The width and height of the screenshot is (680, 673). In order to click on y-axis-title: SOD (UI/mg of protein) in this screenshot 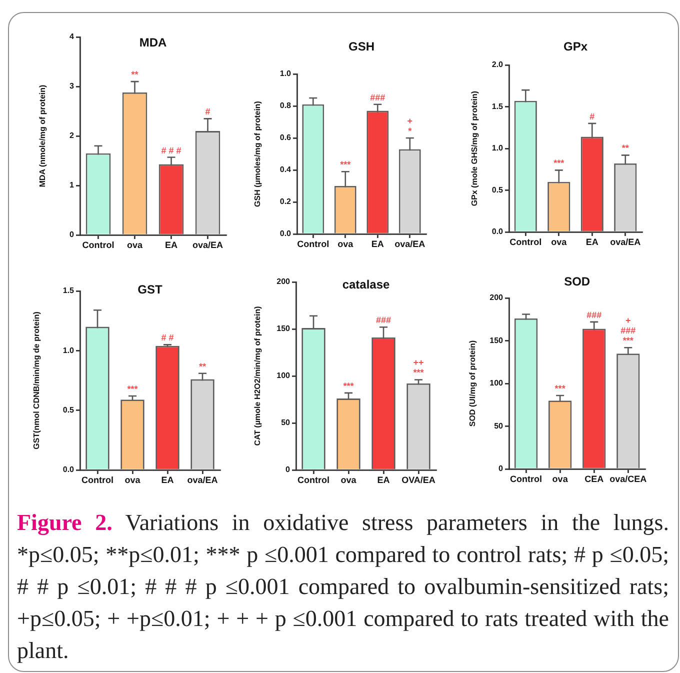, I will do `click(473, 383)`.